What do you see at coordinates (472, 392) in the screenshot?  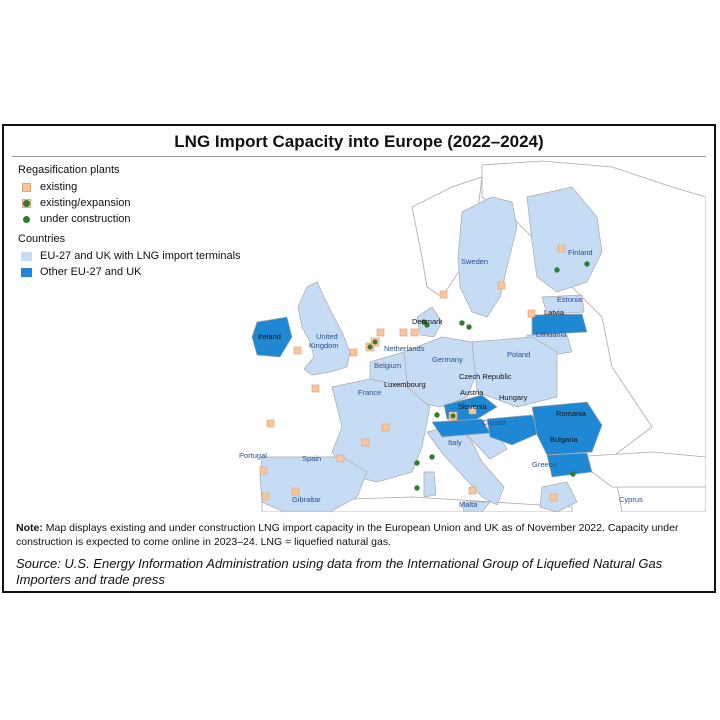 I see `label-austria: Austria` at bounding box center [472, 392].